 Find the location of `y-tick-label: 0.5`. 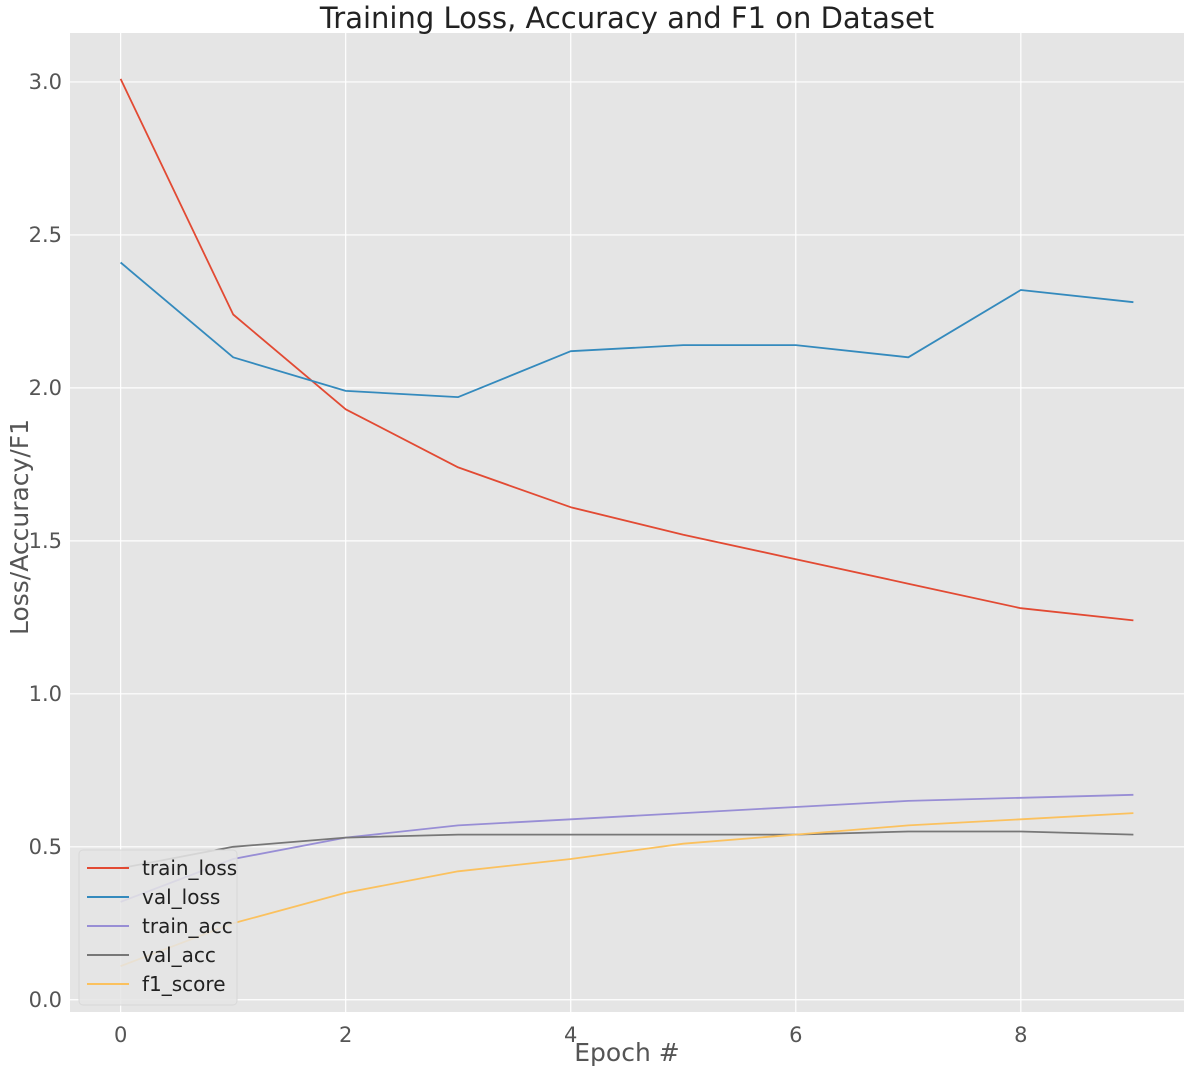

y-tick-label: 0.5 is located at coordinates (45, 847).